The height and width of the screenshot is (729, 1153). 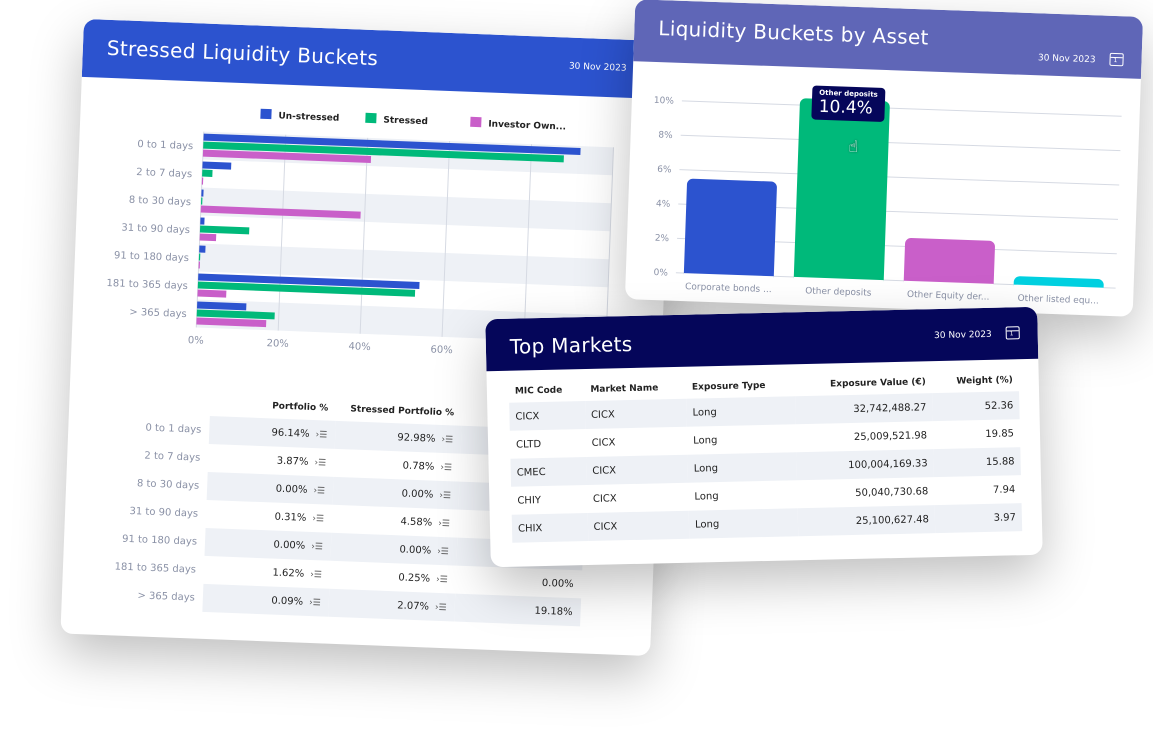 I want to click on portfolio-value: 0.09%, so click(x=287, y=601).